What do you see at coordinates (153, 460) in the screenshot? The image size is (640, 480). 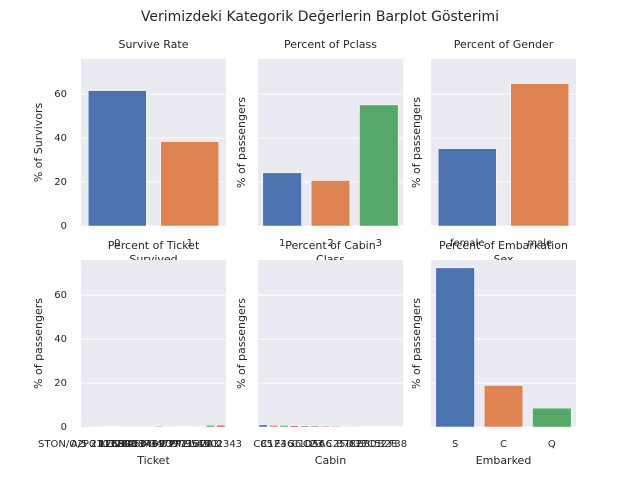 I see `x-axis-label: Ticket` at bounding box center [153, 460].